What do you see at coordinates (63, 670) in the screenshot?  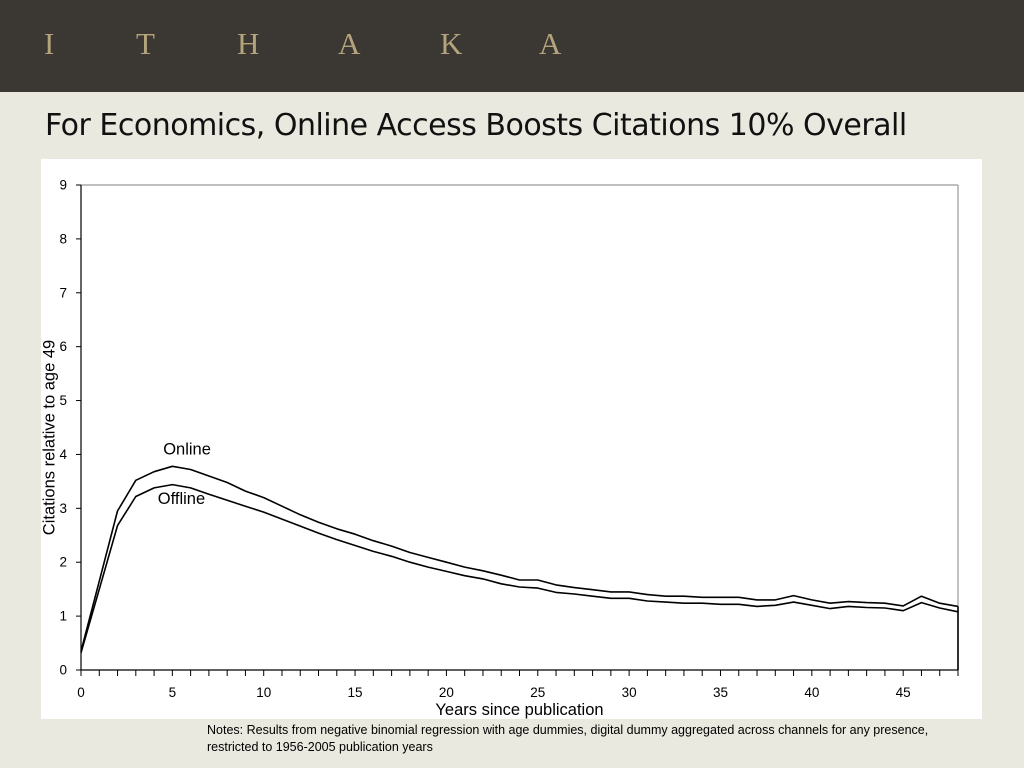 I see `y-tick-label: 0` at bounding box center [63, 670].